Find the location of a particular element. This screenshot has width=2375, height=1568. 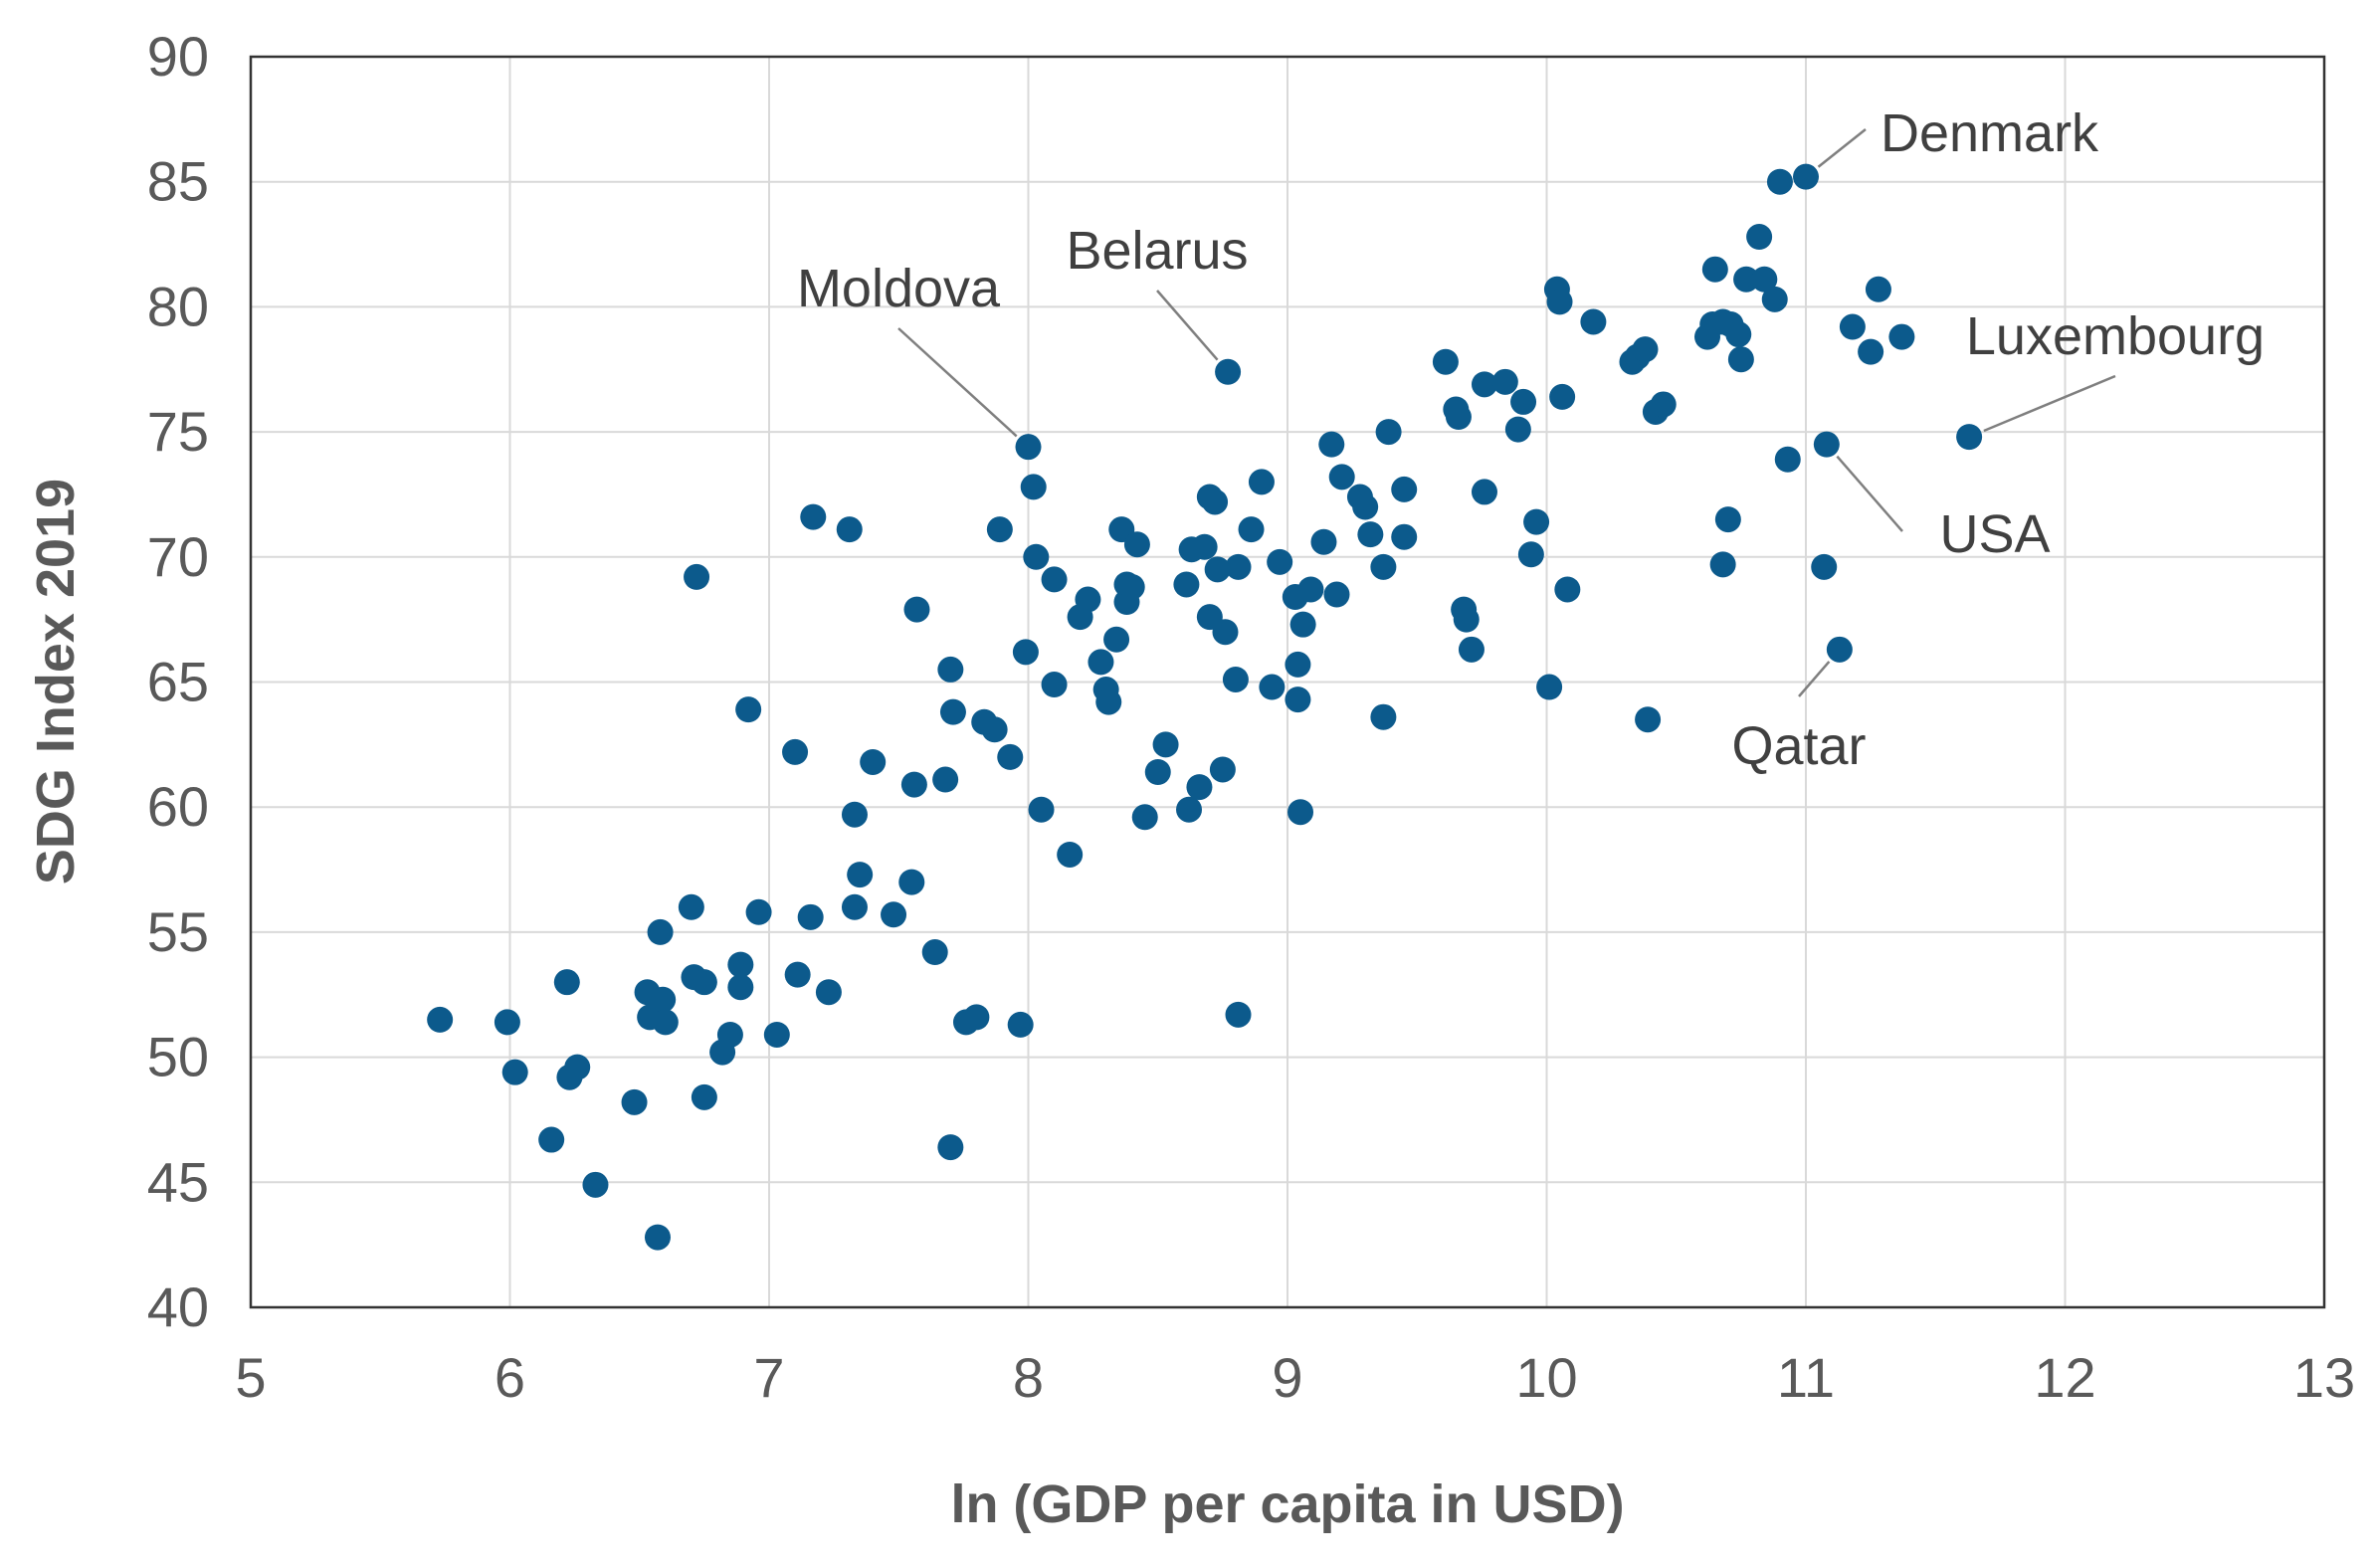

y-tick-label: 90 is located at coordinates (178, 56).